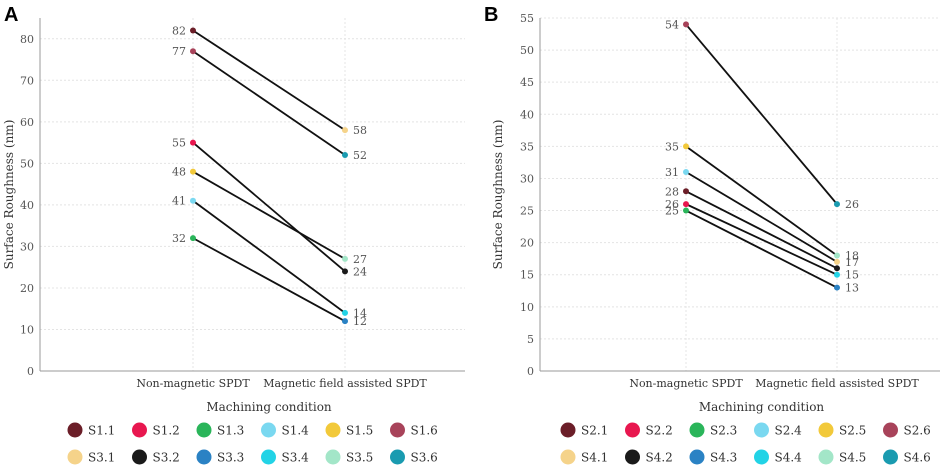 The width and height of the screenshot is (941, 468). I want to click on panel-b-legend-label-S4.1: S4.1, so click(594, 458).